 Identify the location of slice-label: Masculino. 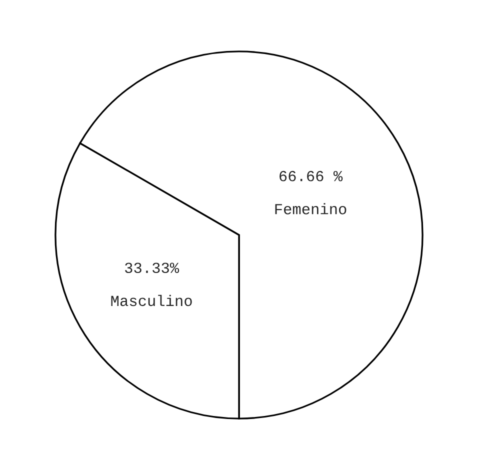
(151, 300).